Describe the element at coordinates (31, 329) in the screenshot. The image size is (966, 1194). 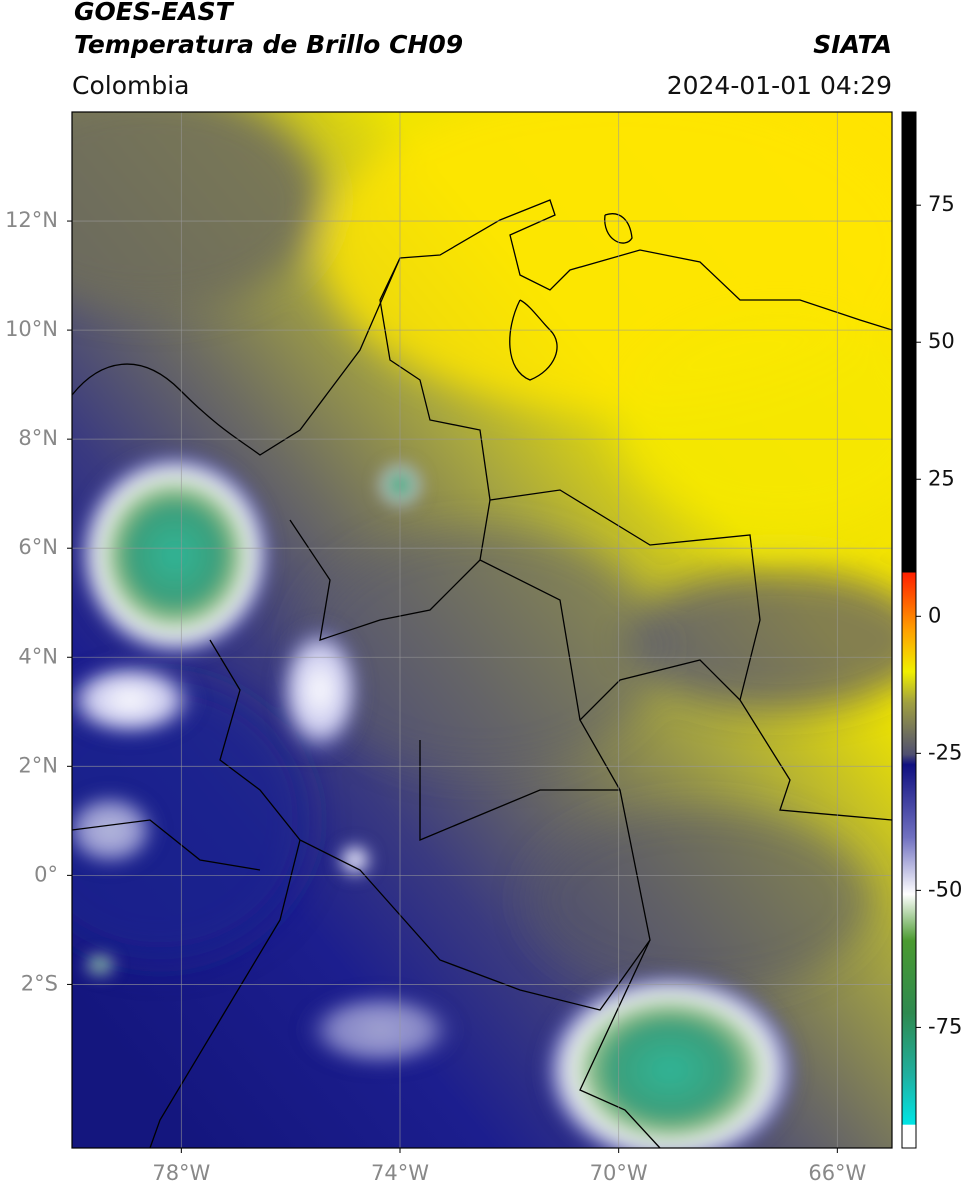
I see `lat-tick-label: 10°N` at that location.